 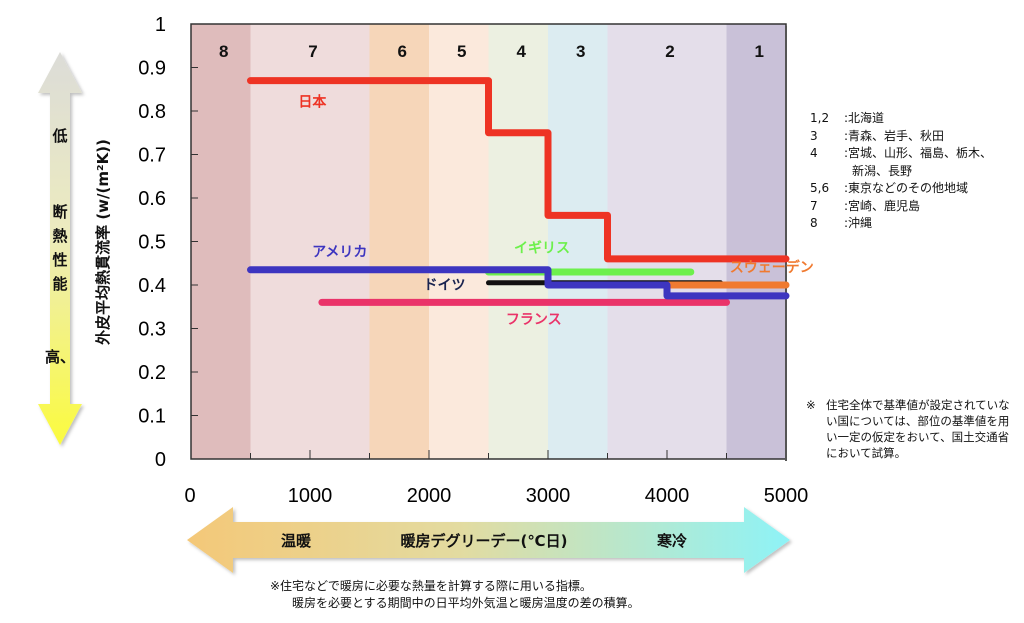 I want to click on x-tick-label: 4000, so click(x=667, y=496).